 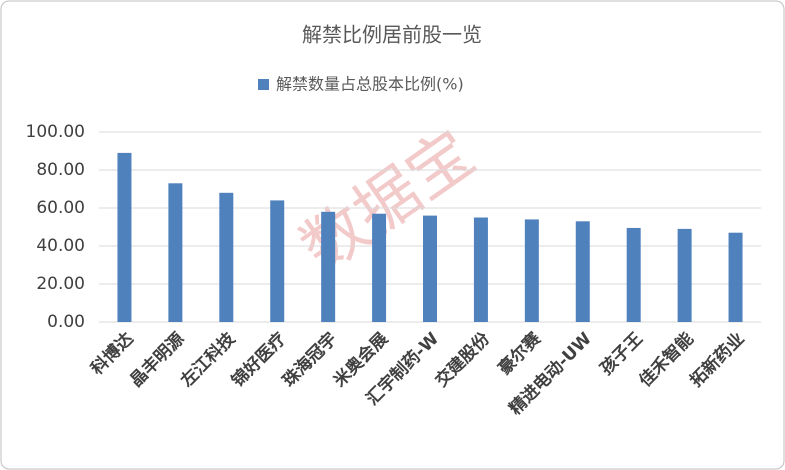 What do you see at coordinates (55, 132) in the screenshot?
I see `y-tick-label: 100.00` at bounding box center [55, 132].